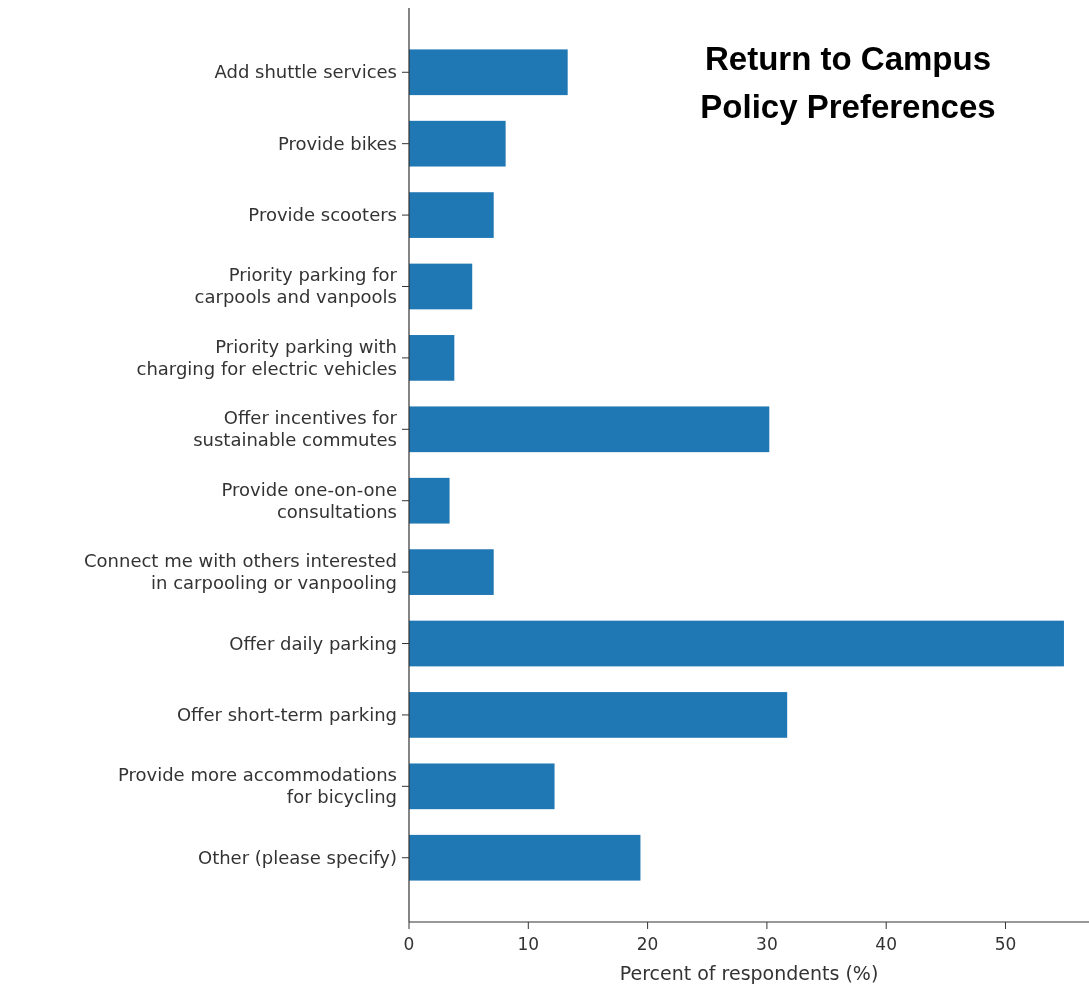 Image resolution: width=1089 pixels, height=989 pixels. I want to click on y-tick-label: Priority parking with charging for electric vehicles, so click(266, 357).